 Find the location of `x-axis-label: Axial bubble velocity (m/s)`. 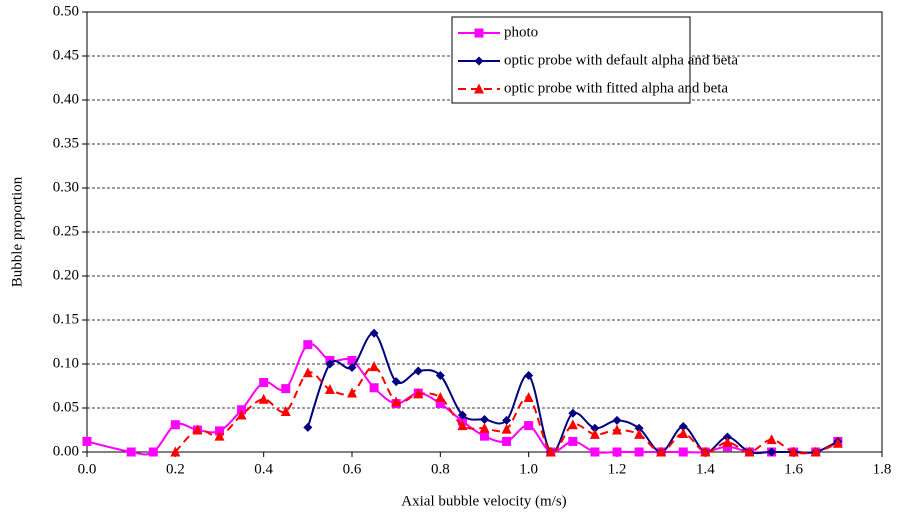

x-axis-label: Axial bubble velocity (m/s) is located at coordinates (483, 501).